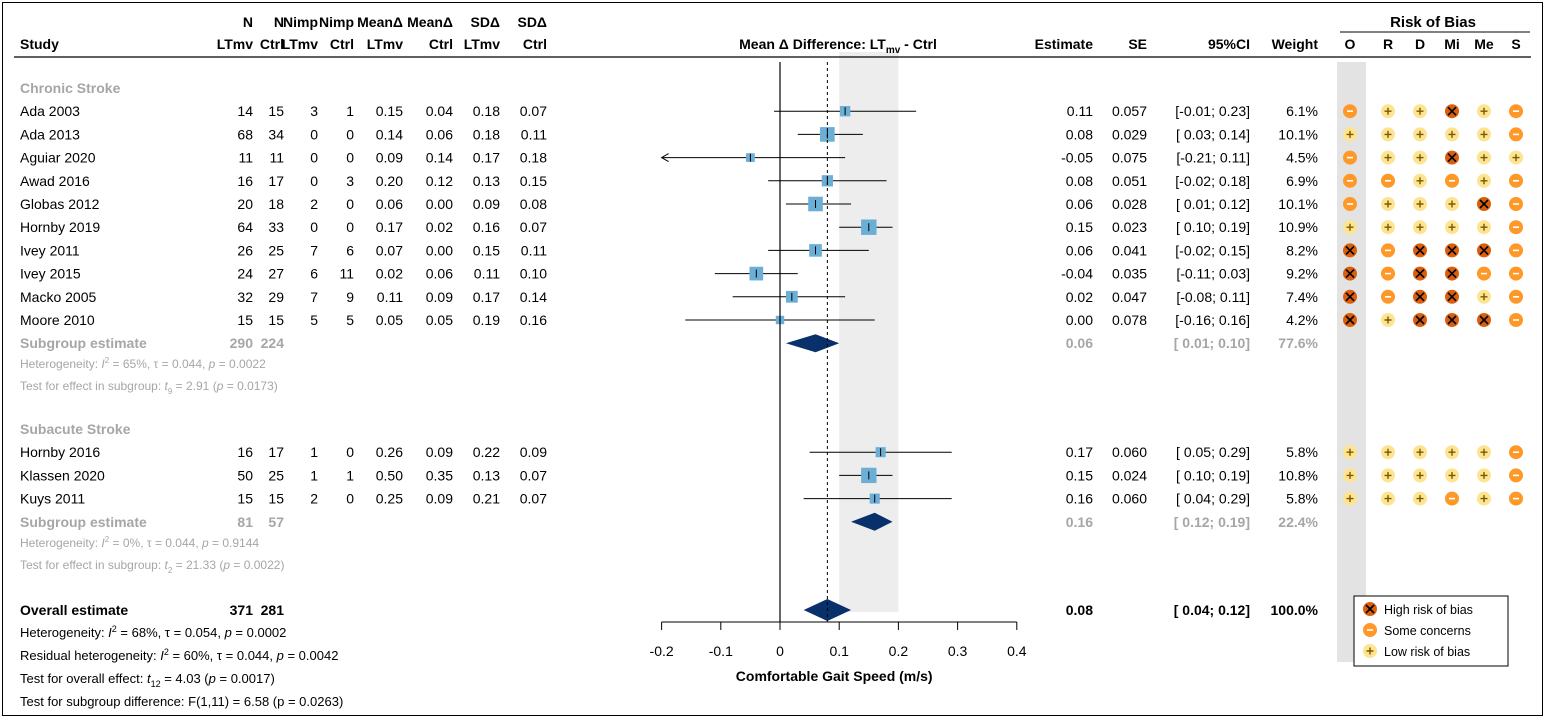 The width and height of the screenshot is (1546, 719). I want to click on study-weight: 4.2%, so click(1302, 320).